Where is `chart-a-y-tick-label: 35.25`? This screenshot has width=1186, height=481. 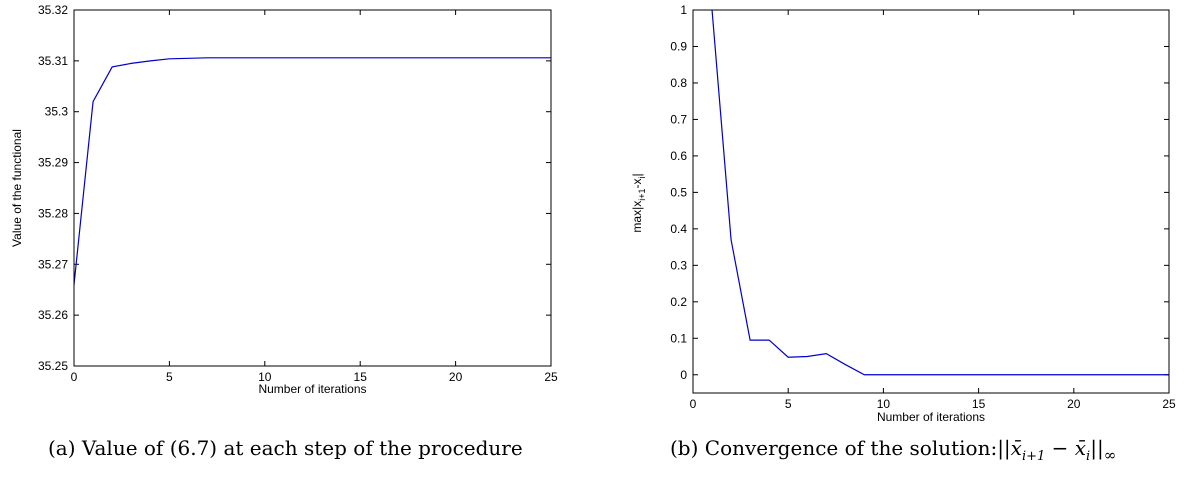 chart-a-y-tick-label: 35.25 is located at coordinates (53, 366).